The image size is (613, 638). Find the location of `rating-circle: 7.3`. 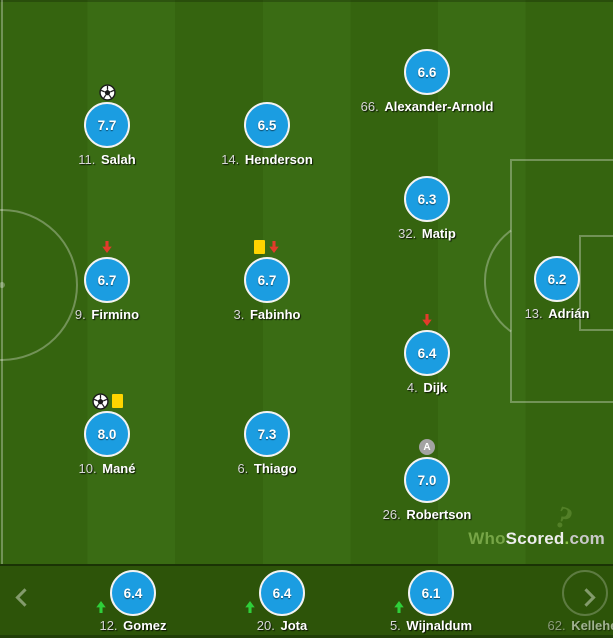

rating-circle: 7.3 is located at coordinates (267, 434).